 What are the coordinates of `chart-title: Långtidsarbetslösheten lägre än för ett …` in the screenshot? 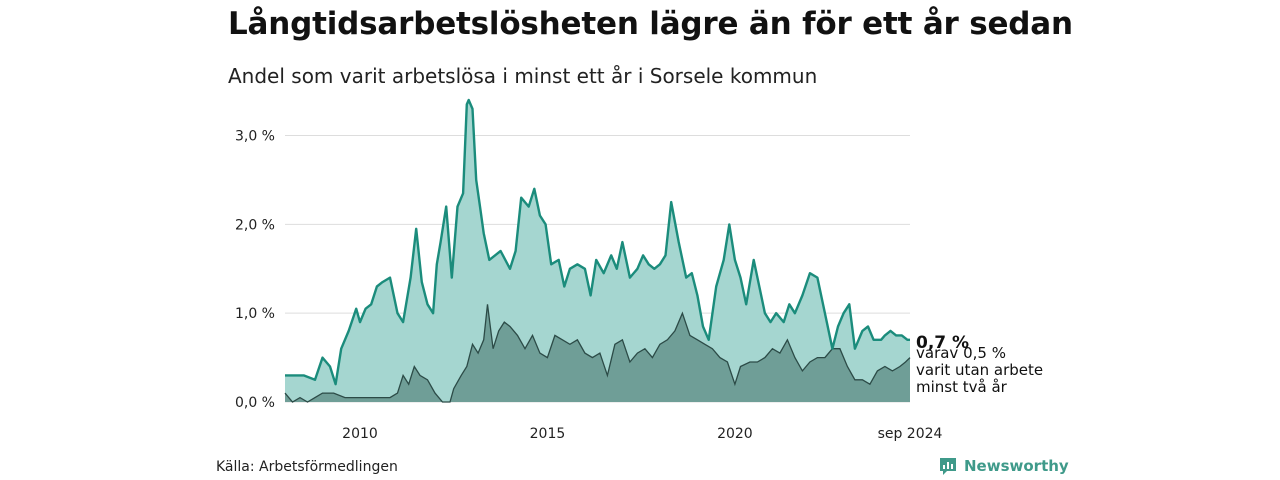 It's located at (650, 24).